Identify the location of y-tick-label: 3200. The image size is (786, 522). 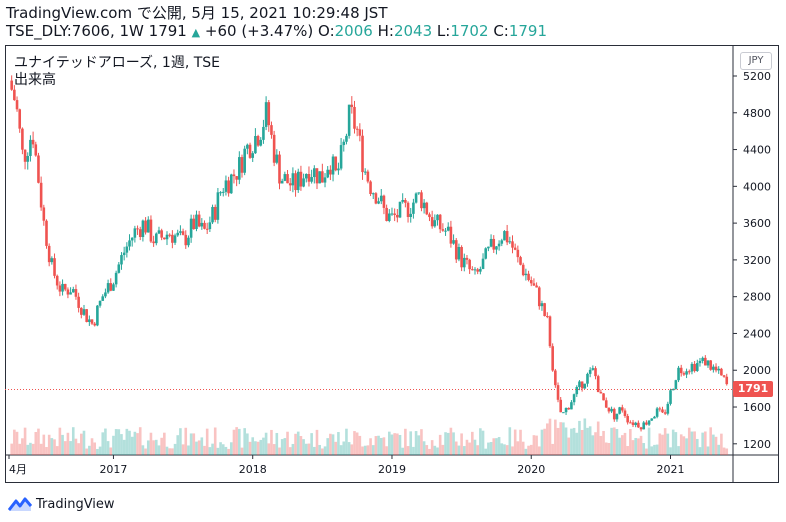
(757, 260).